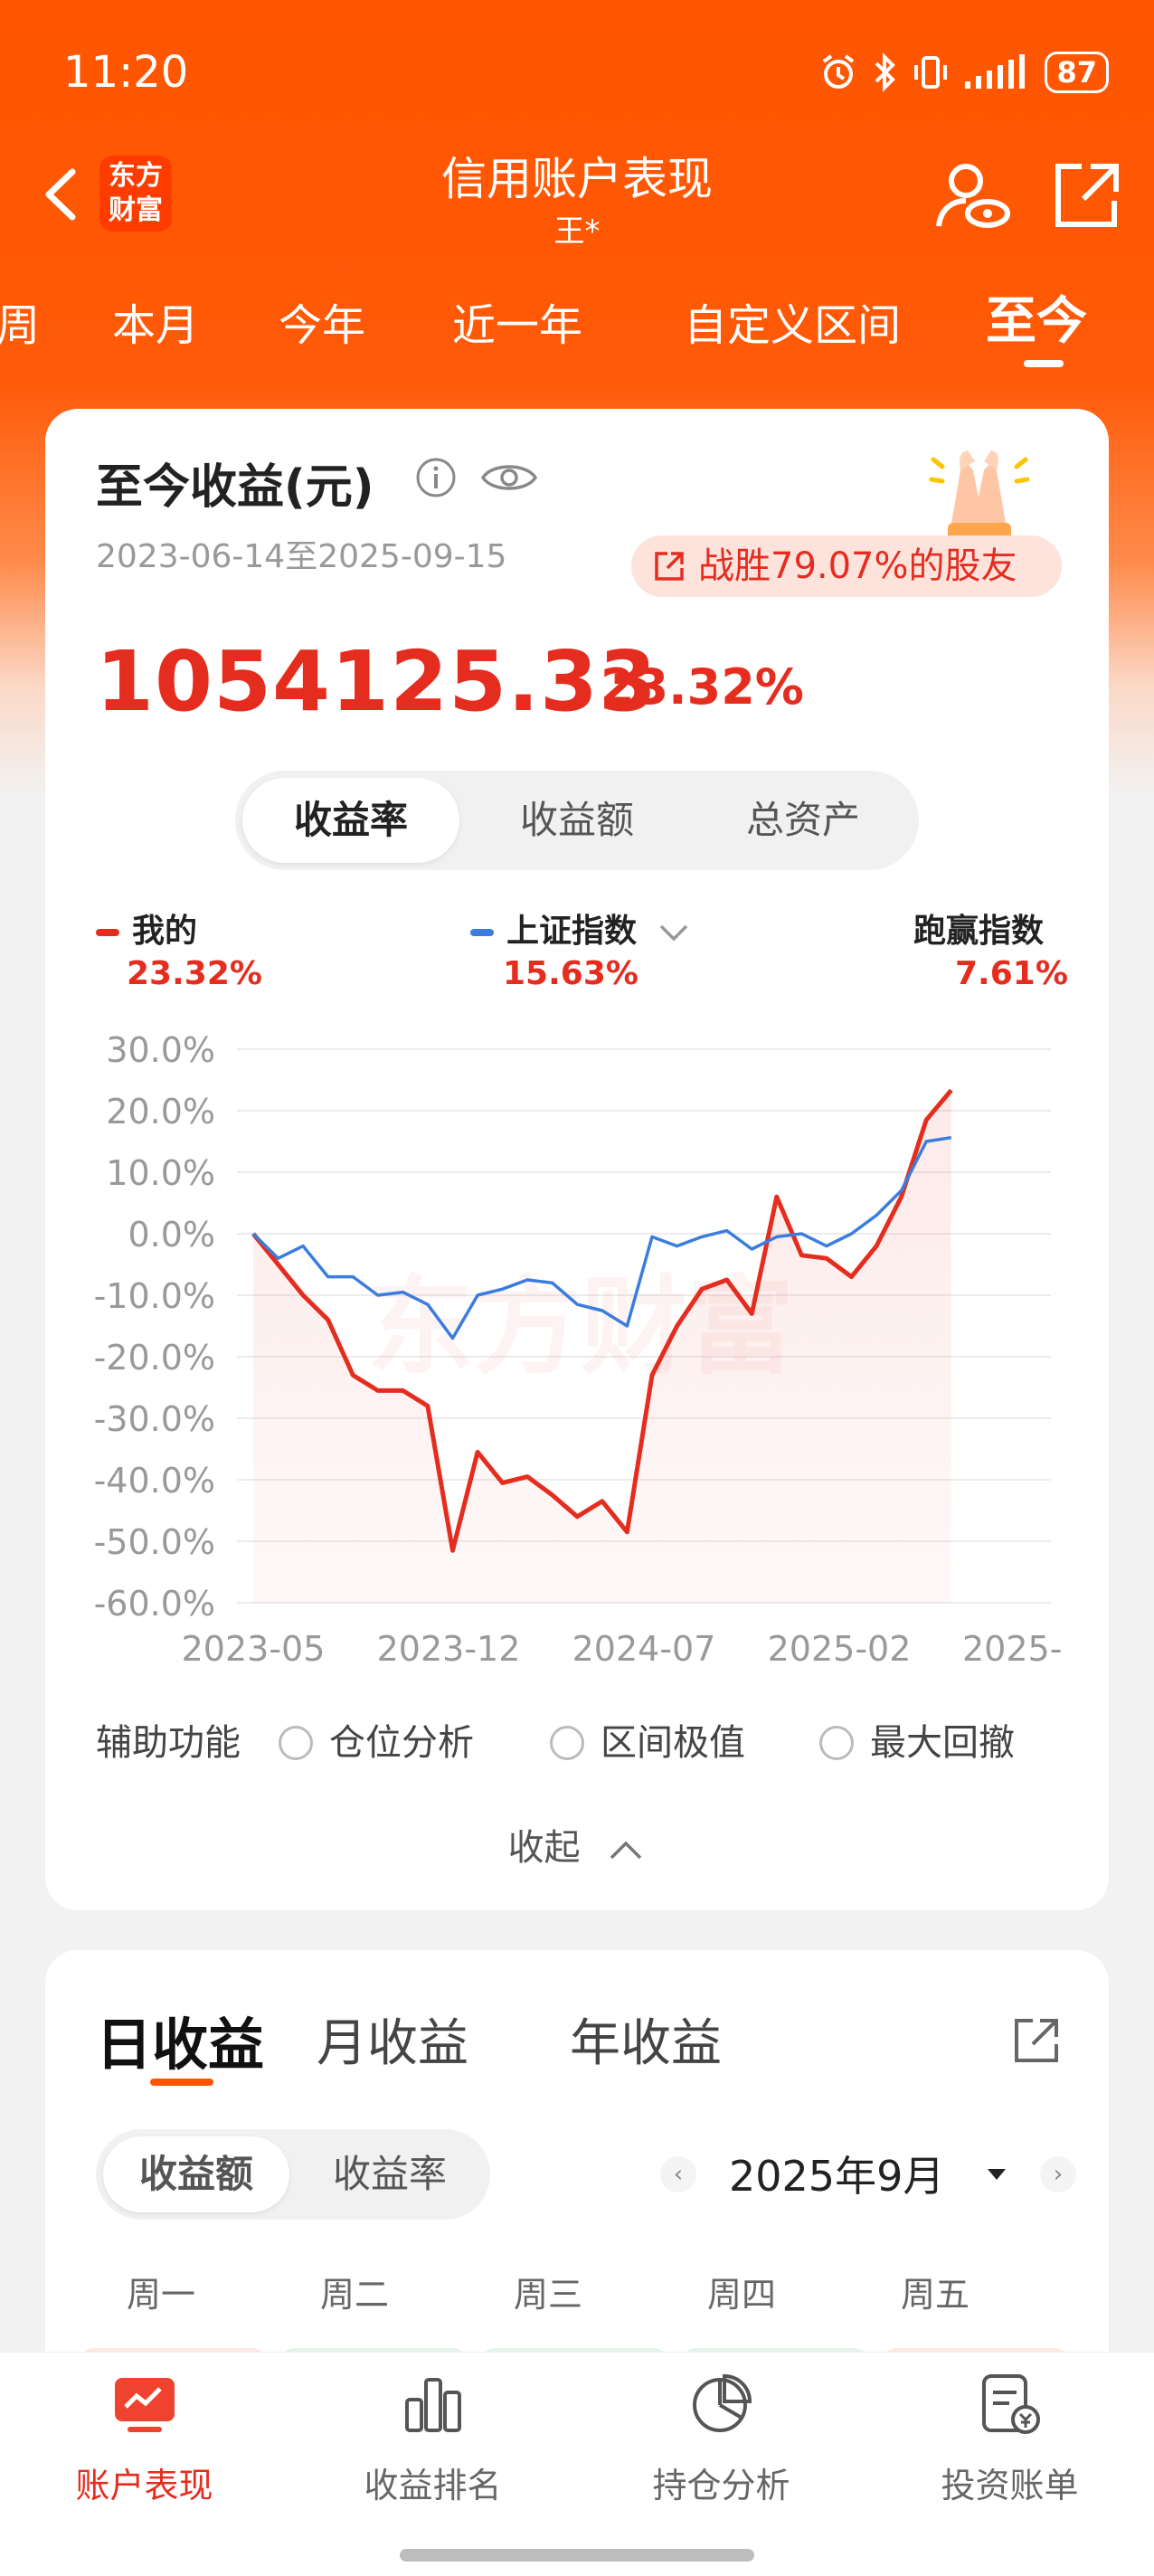 Image resolution: width=1154 pixels, height=2576 pixels. Describe the element at coordinates (577, 1844) in the screenshot. I see `collapse-button: 收起` at that location.